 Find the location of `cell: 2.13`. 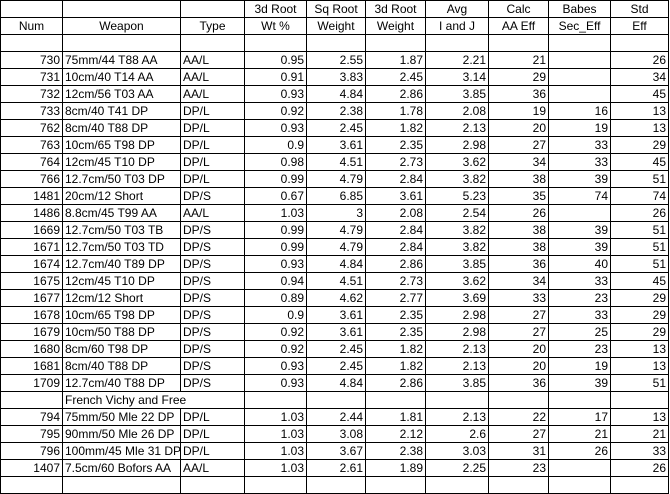

cell: 2.13 is located at coordinates (457, 417).